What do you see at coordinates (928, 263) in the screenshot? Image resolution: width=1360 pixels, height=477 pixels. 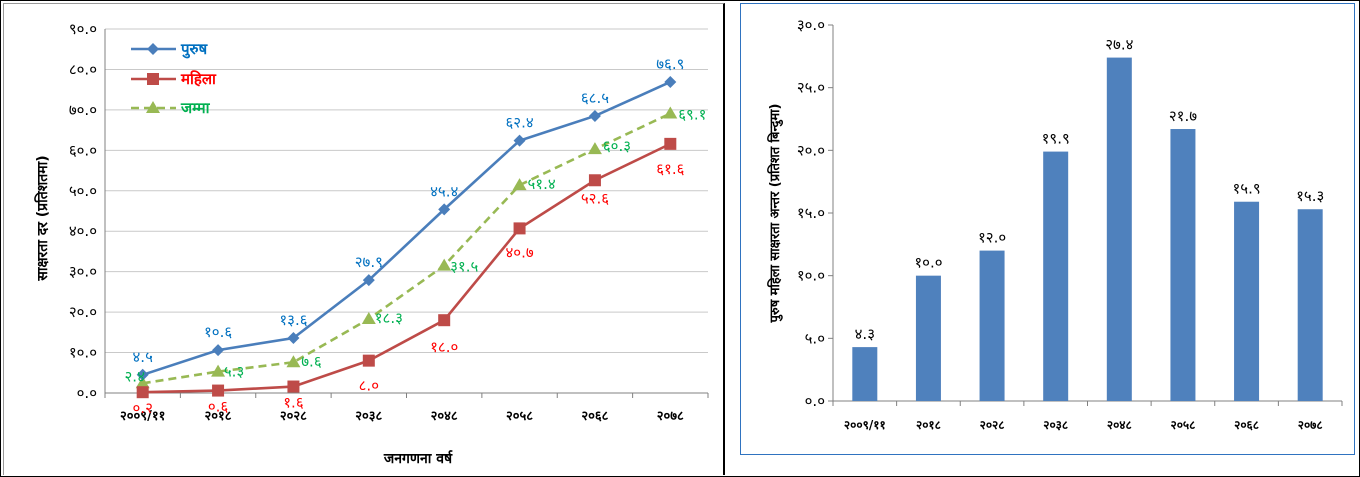 I see `bar-value-label: १०.०` at bounding box center [928, 263].